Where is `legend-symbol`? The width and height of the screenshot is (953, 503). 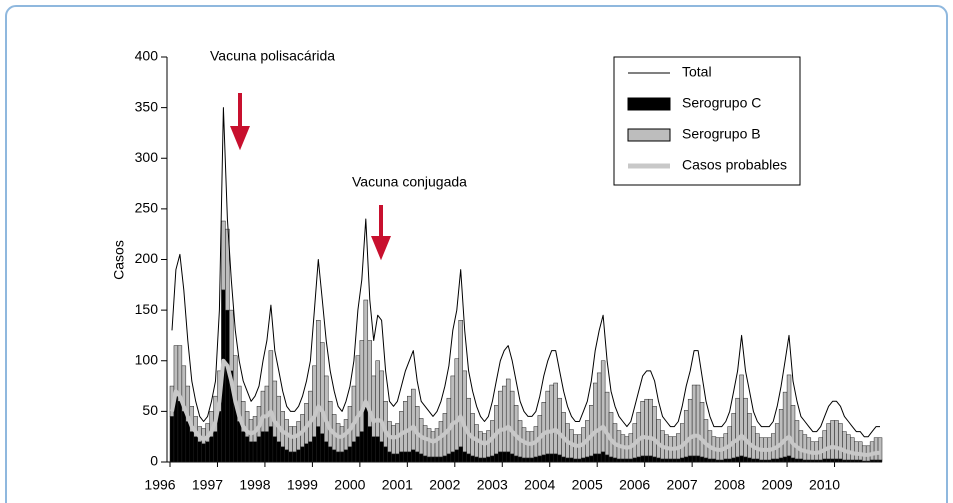 legend-symbol is located at coordinates (649, 104).